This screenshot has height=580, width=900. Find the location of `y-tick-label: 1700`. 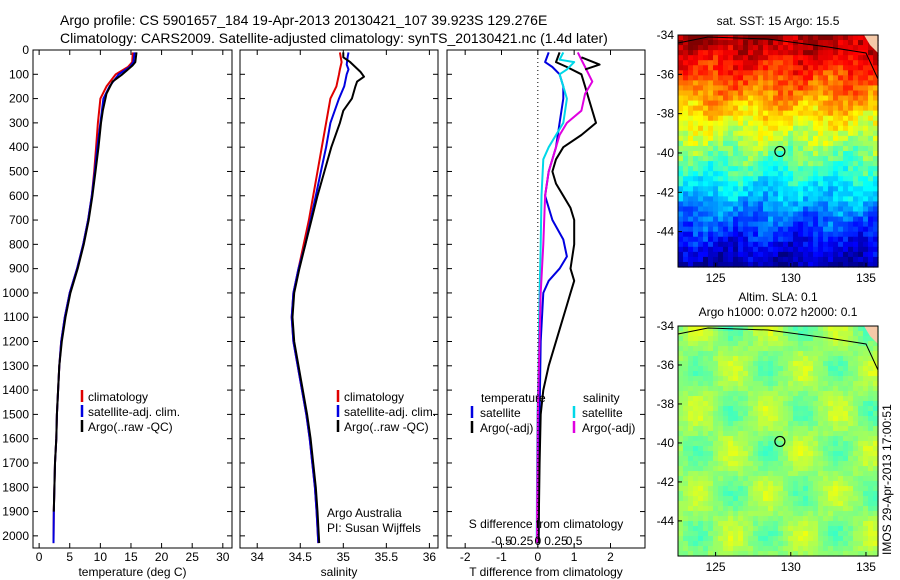

y-tick-label: 1700 is located at coordinates (15, 463).